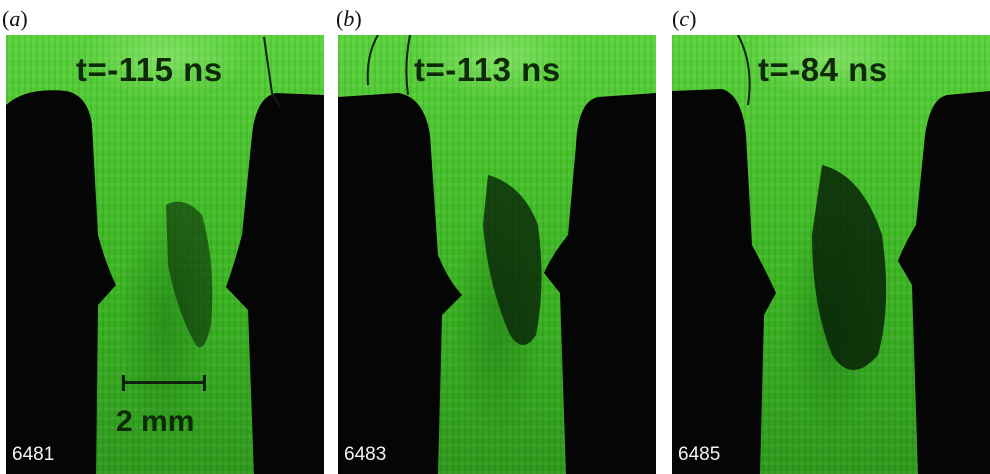 The height and width of the screenshot is (474, 990). Describe the element at coordinates (272, 72) in the screenshot. I see `wire-a` at that location.